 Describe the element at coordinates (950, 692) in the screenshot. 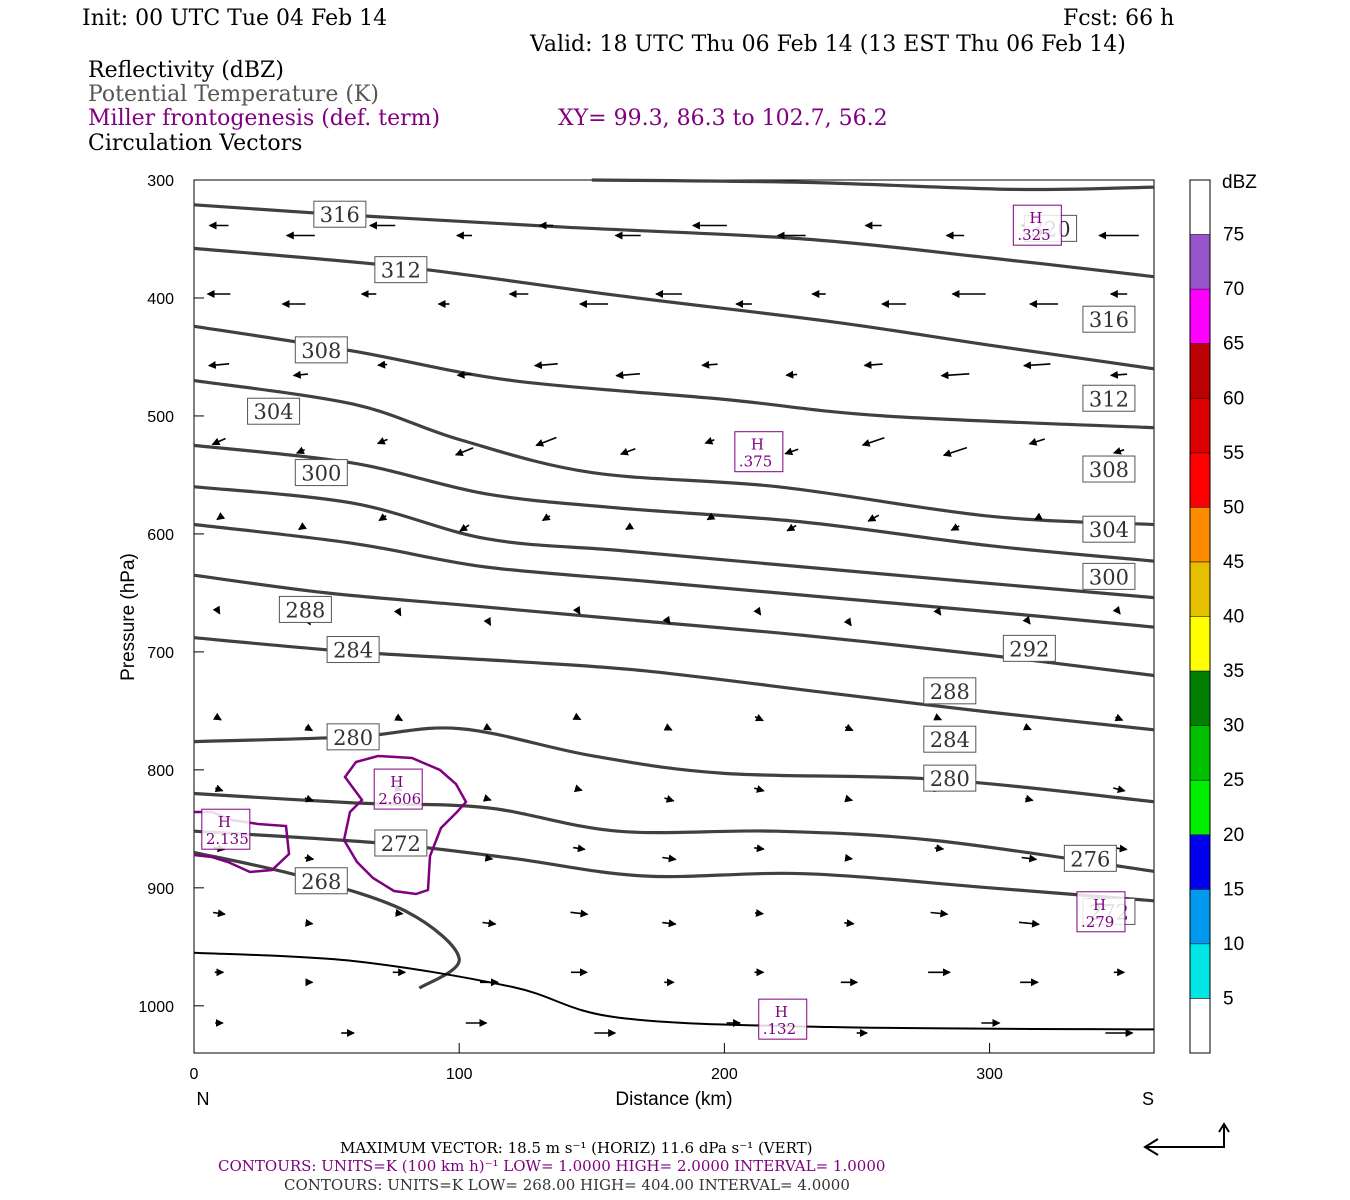

I see `isentrope-label: 288` at that location.